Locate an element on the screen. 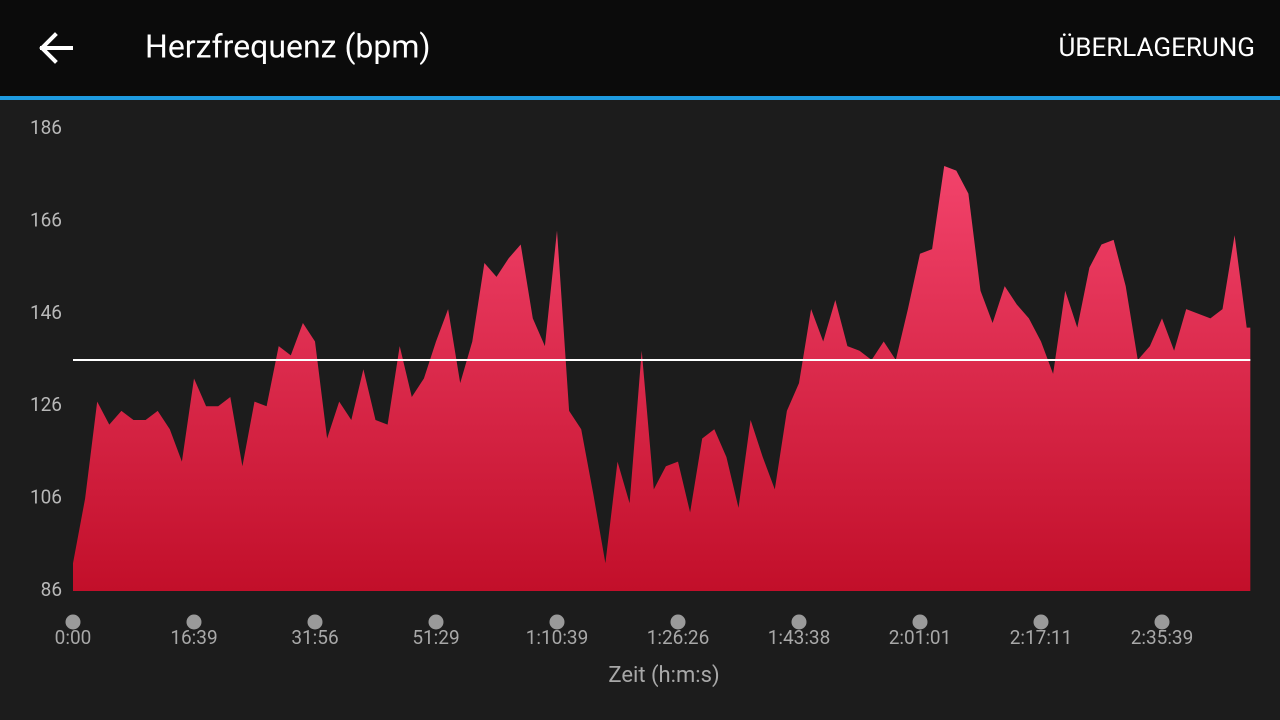 This screenshot has height=720, width=1280. x-tick-label: 1:26:26 is located at coordinates (678, 637).